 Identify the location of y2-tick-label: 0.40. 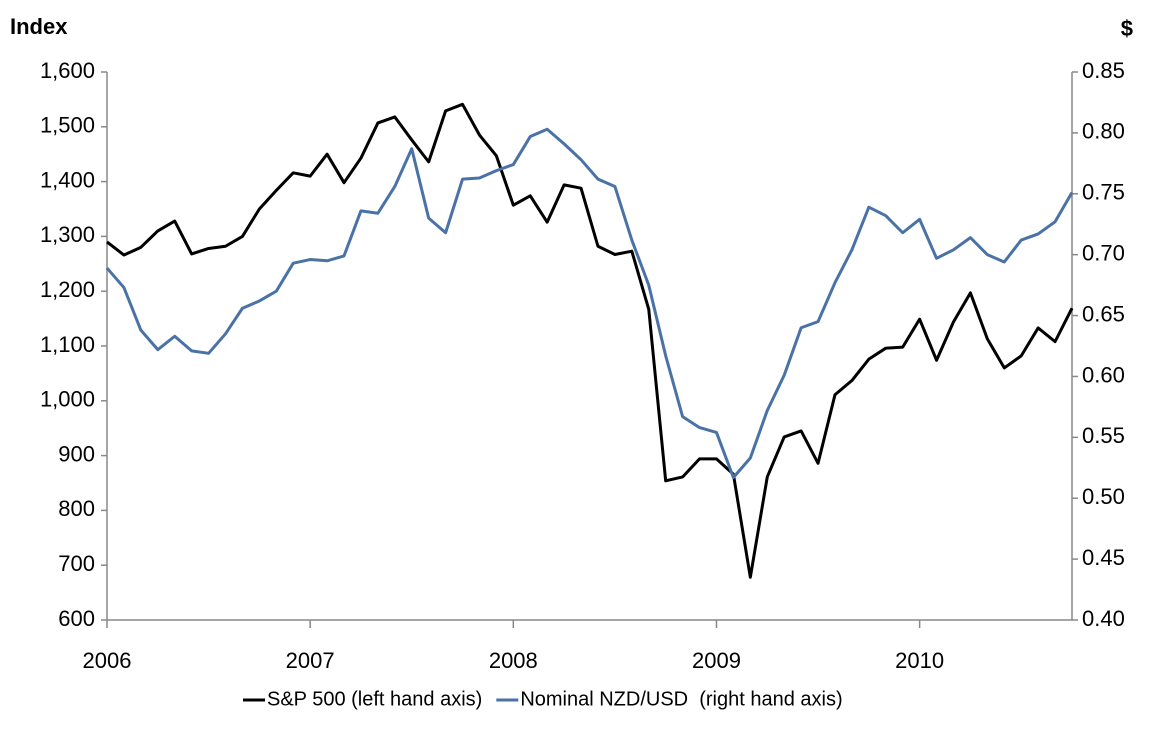
(1103, 618).